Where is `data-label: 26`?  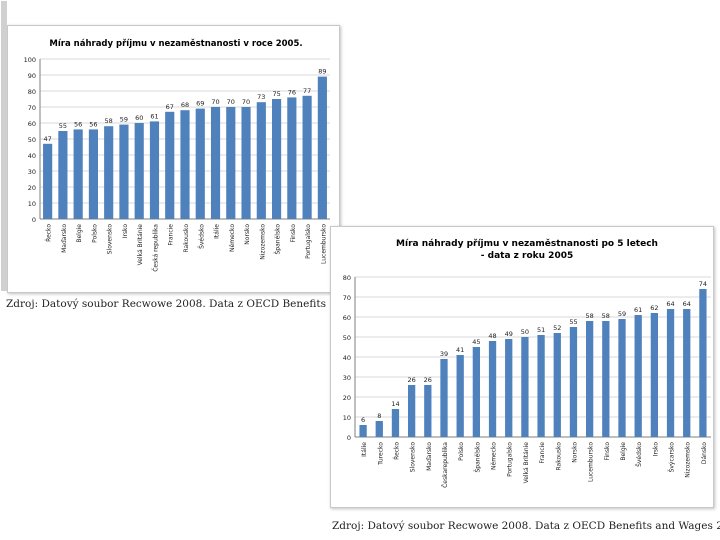
data-label: 26 is located at coordinates (411, 380).